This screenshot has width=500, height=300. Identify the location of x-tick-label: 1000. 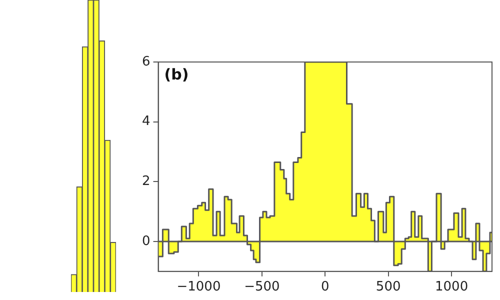
(451, 287).